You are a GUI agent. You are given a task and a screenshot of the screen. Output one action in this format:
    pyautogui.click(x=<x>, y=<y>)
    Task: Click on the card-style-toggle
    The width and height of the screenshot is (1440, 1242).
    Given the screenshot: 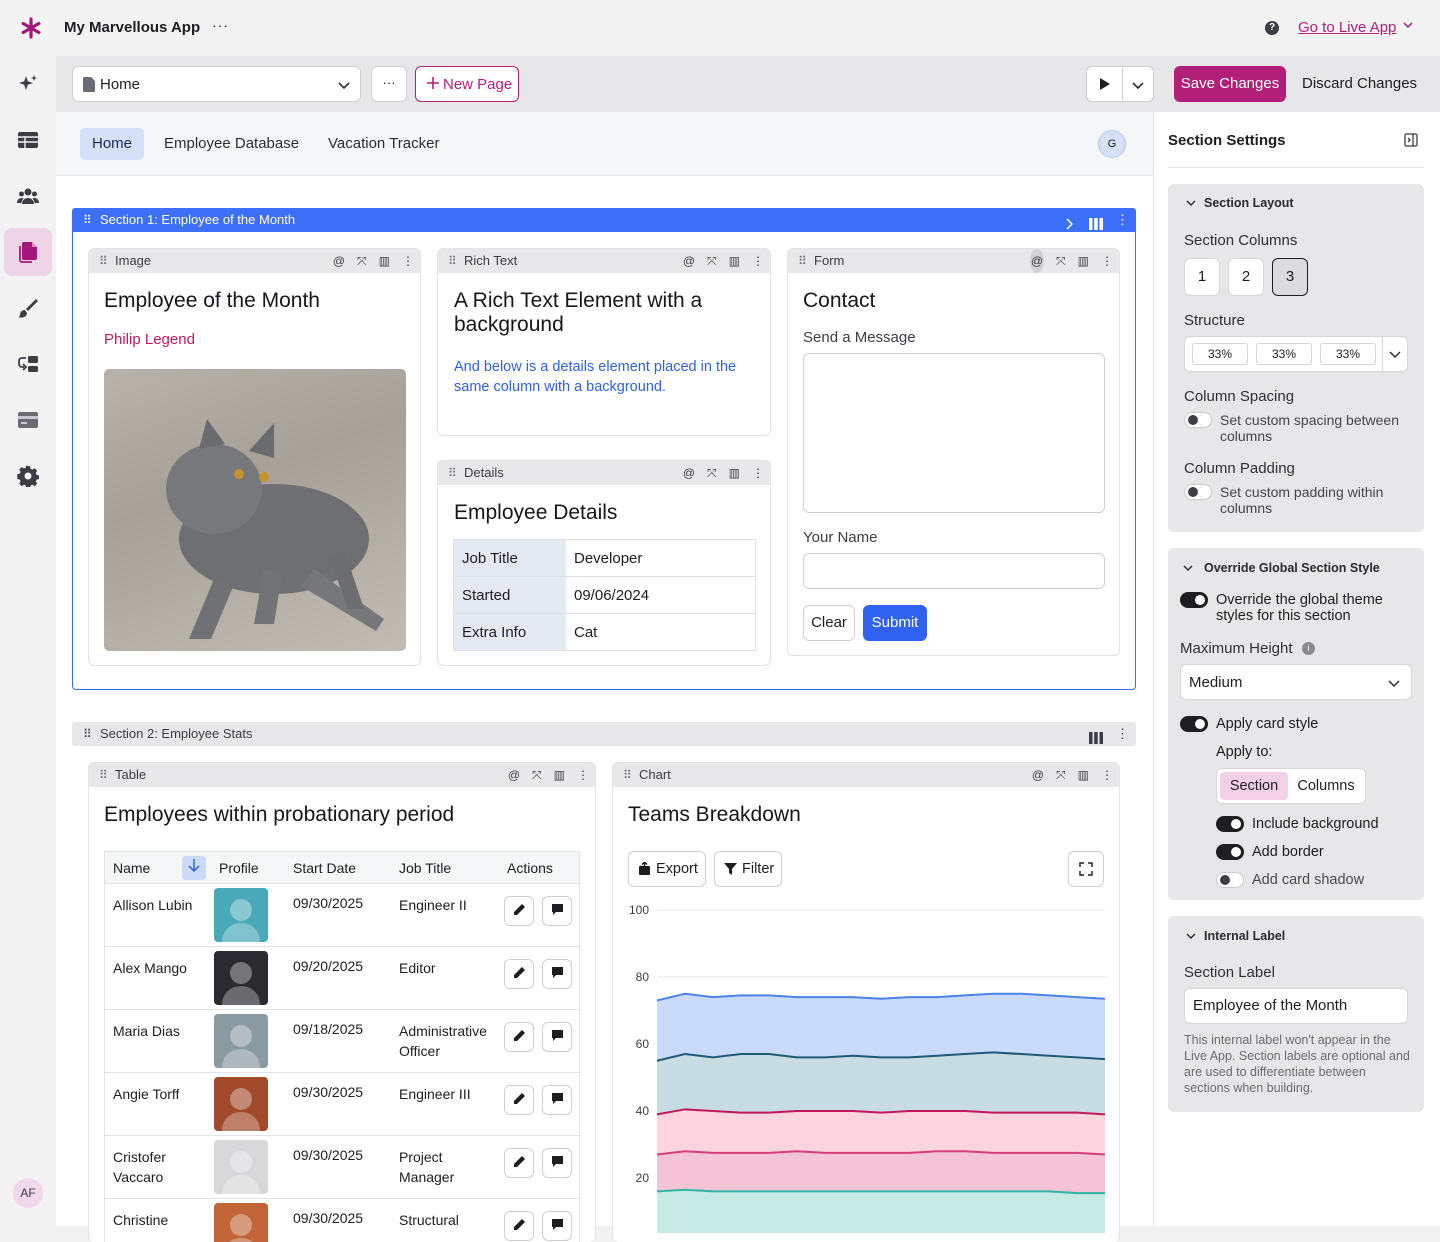 What is the action you would take?
    pyautogui.click(x=1194, y=724)
    